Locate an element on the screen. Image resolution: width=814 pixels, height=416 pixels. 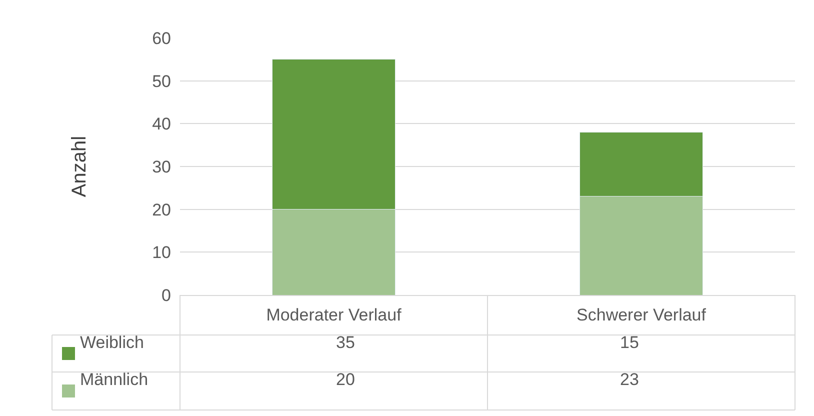
y-tick-label: 40 is located at coordinates (161, 124).